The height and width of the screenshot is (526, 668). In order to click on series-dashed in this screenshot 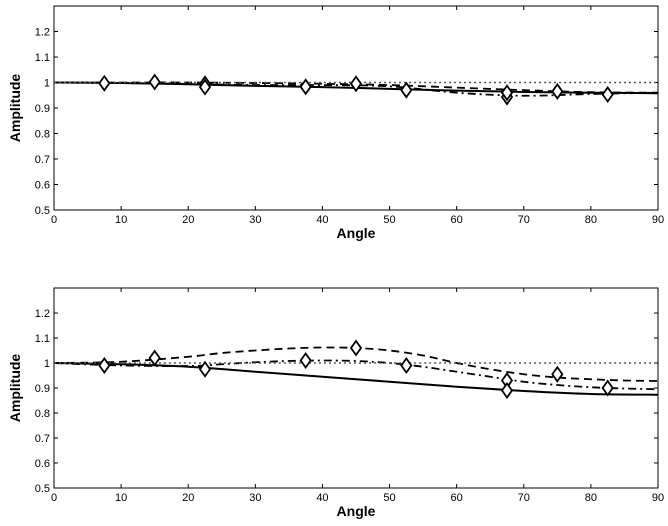, I will do `click(356, 364)`.